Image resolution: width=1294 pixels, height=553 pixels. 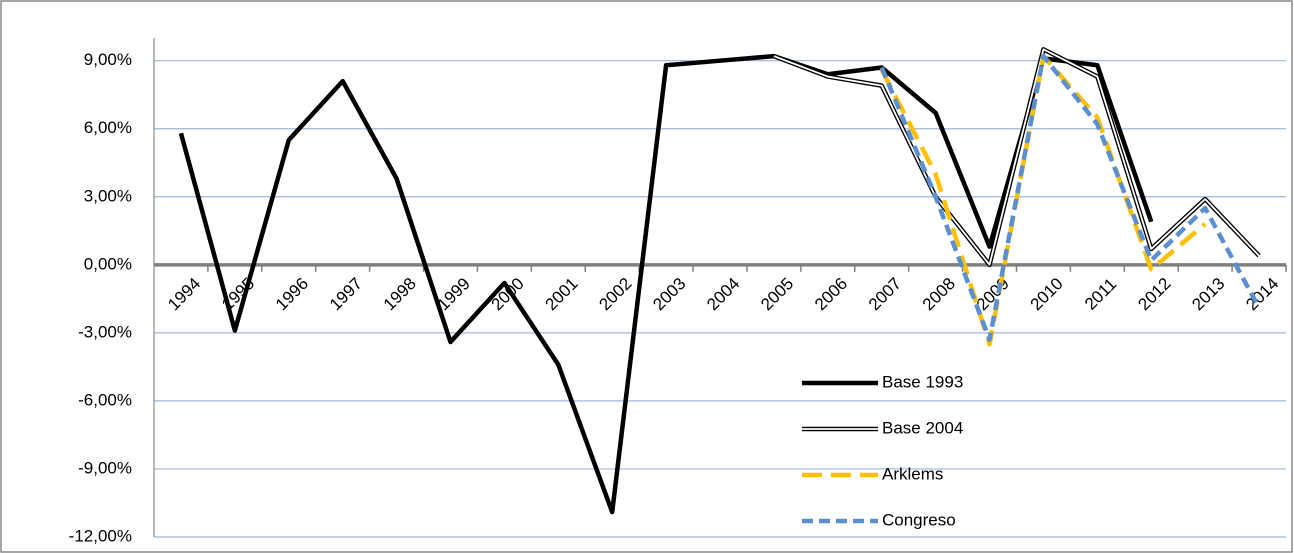 What do you see at coordinates (919, 519) in the screenshot?
I see `legend-label: Congreso` at bounding box center [919, 519].